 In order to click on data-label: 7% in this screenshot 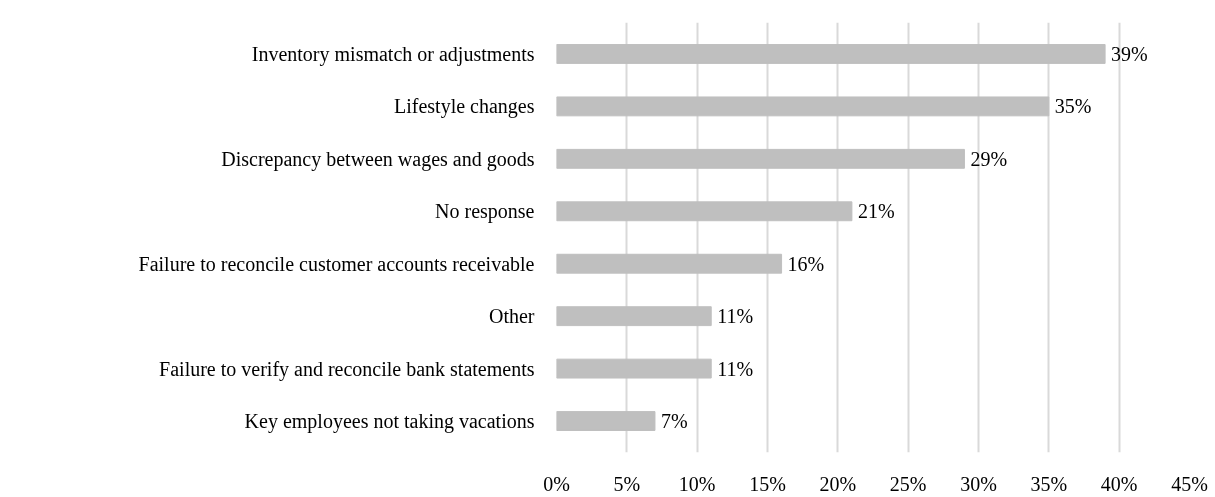, I will do `click(674, 421)`.